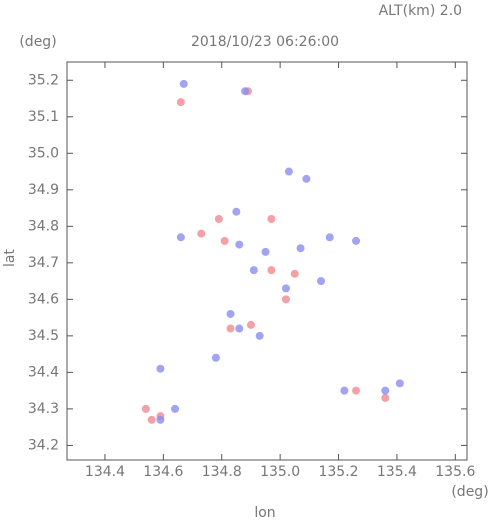 This screenshot has width=491, height=521. I want to click on x-tick-label: 135.6, so click(455, 472).